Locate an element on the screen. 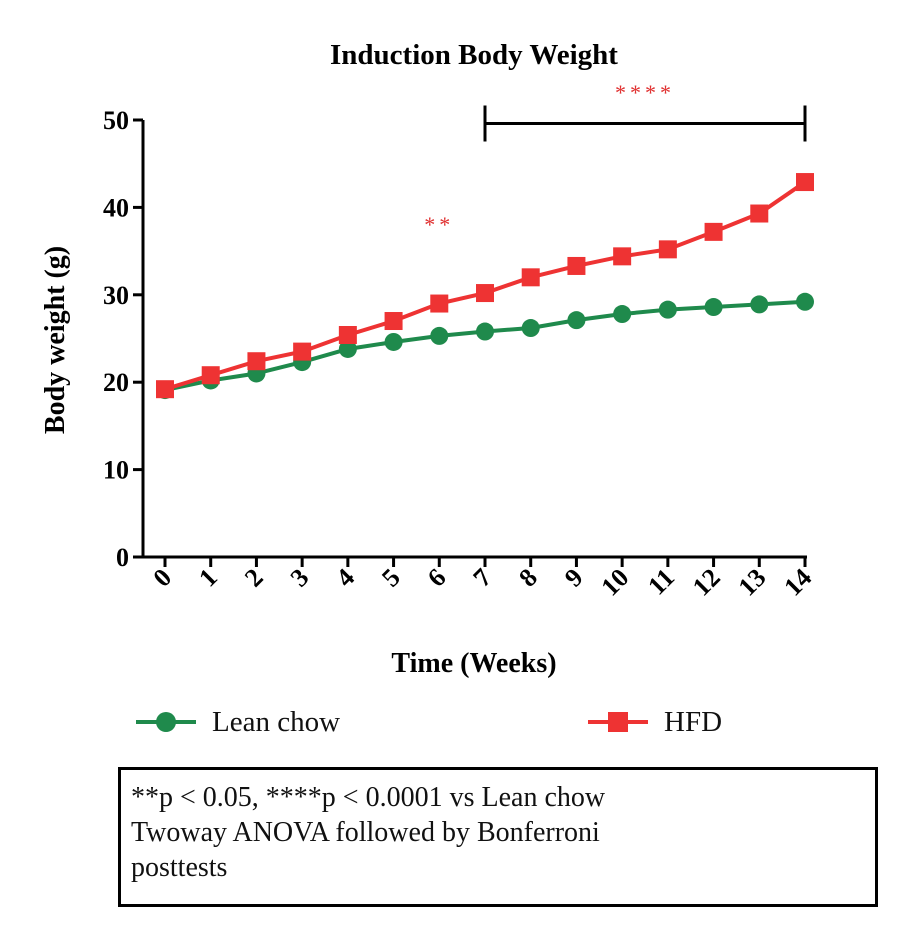 This screenshot has width=908, height=935. x-axis-label: Time (Weeks) is located at coordinates (473, 663).